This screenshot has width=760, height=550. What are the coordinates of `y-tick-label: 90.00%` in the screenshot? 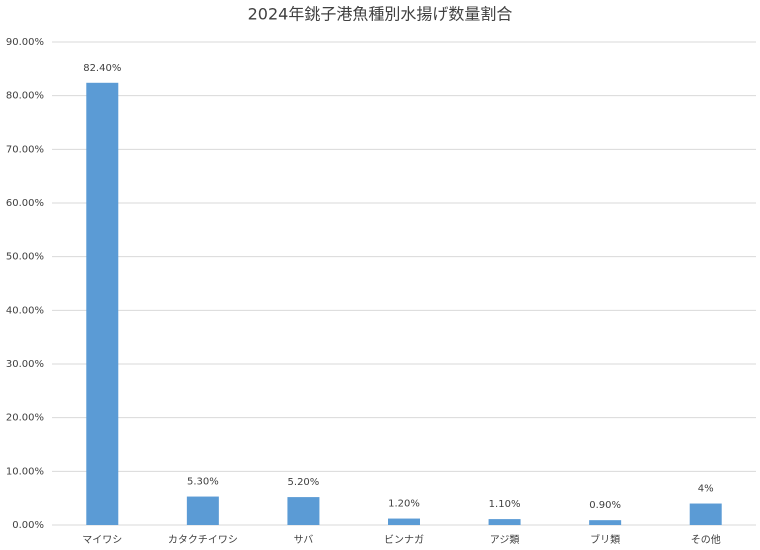 It's located at (25, 42).